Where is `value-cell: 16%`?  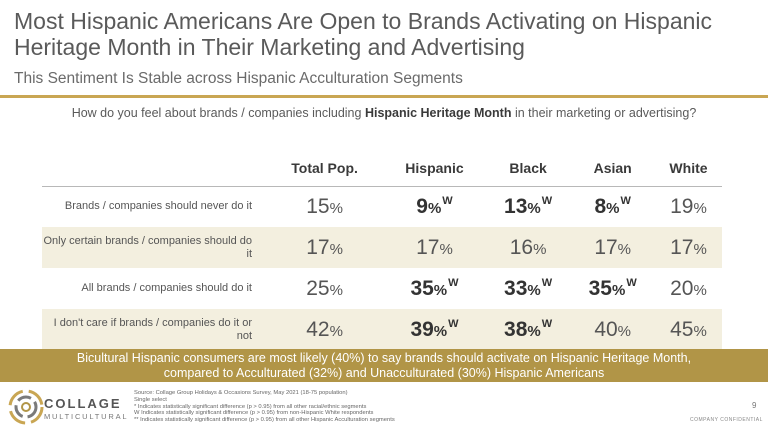 value-cell: 16% is located at coordinates (528, 247).